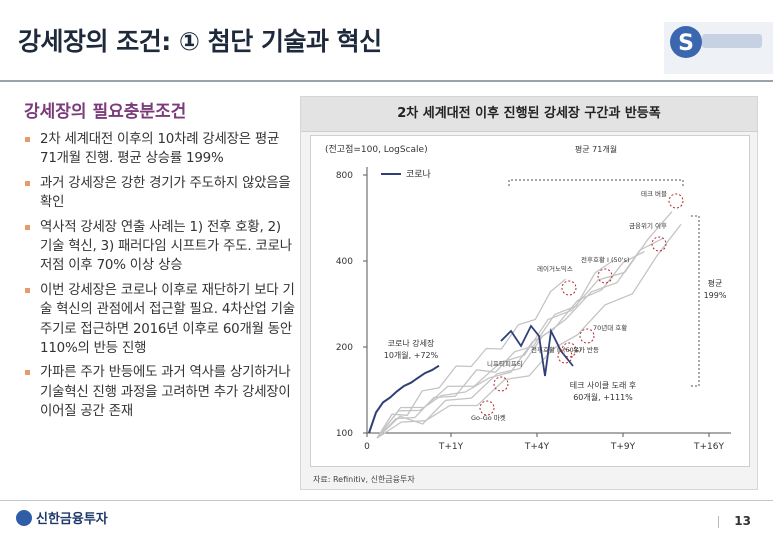  I want to click on avg-return-label: 199%, so click(715, 295).